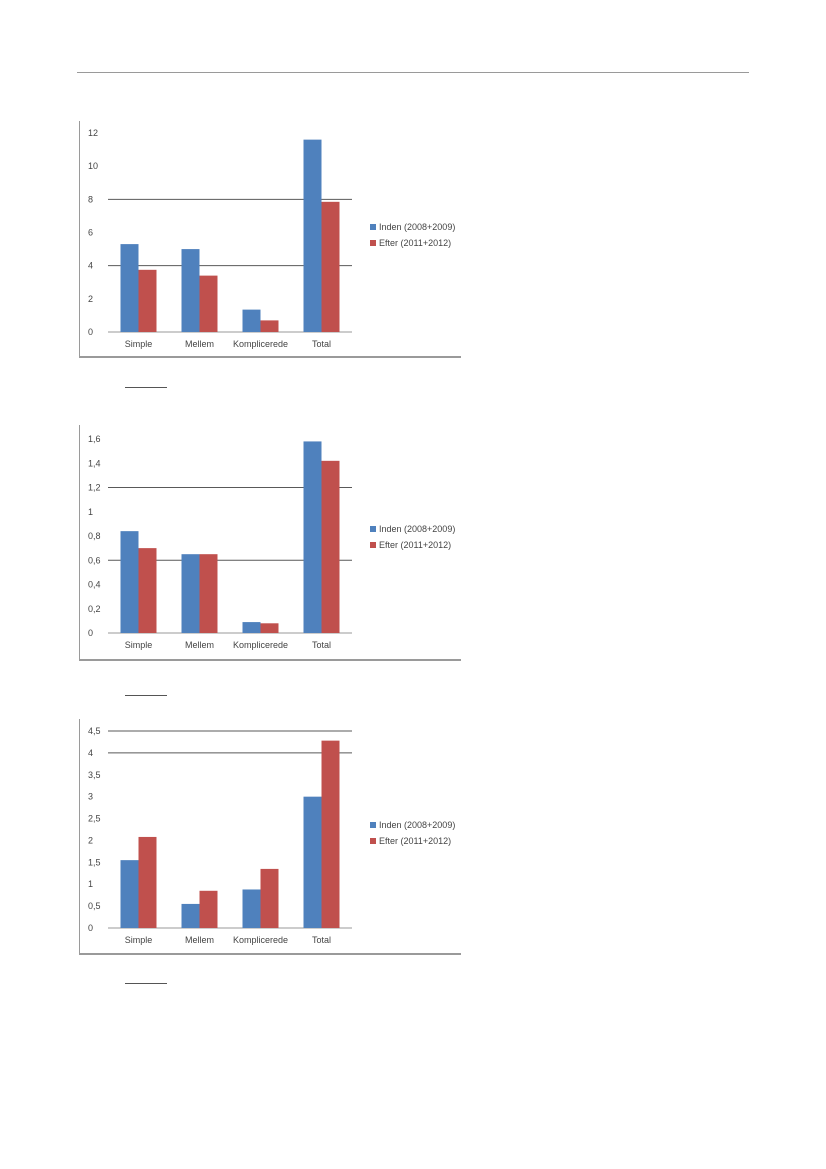  What do you see at coordinates (94, 775) in the screenshot?
I see `y-tick-label: 3,5` at bounding box center [94, 775].